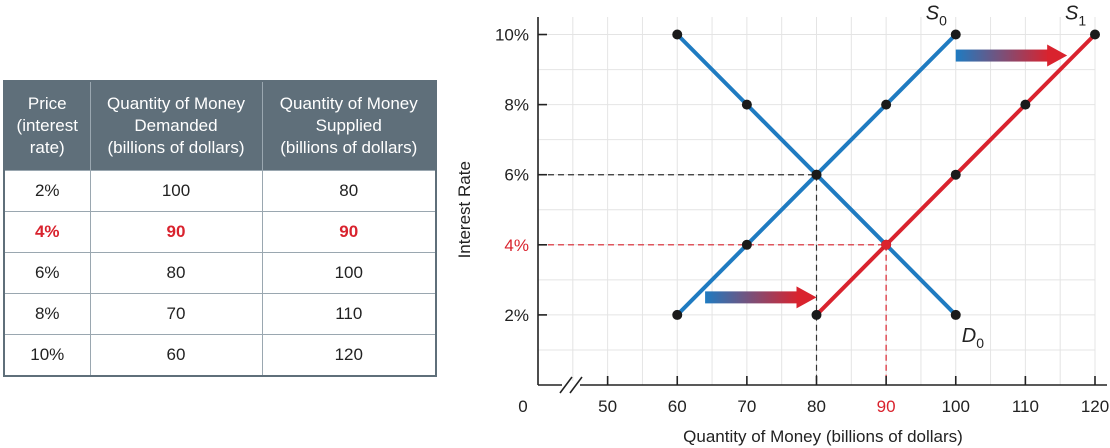  I want to click on cell-demanded: 90, so click(176, 232).